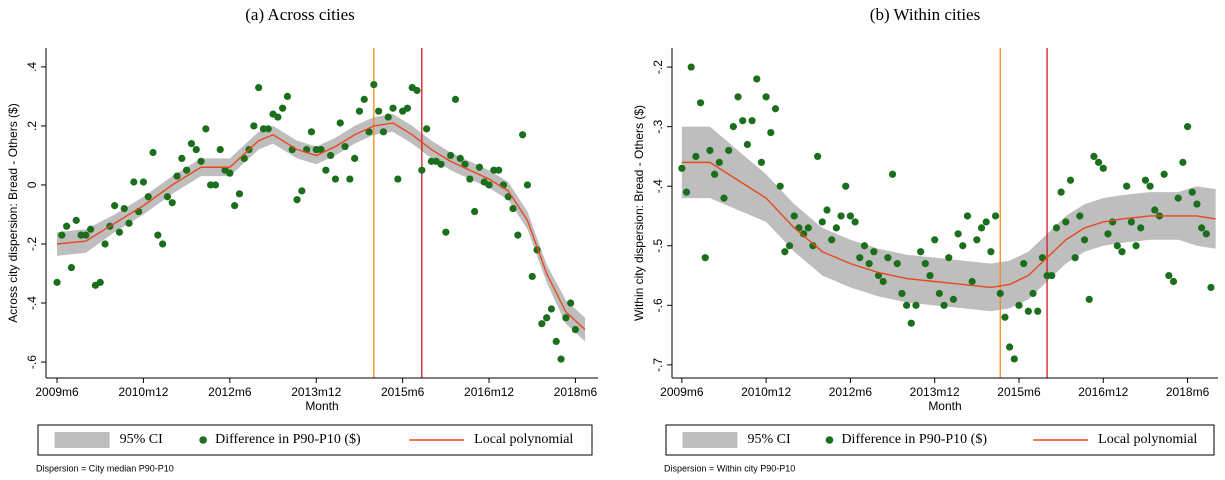  I want to click on x-tick-label: 2010m12, so click(143, 392).